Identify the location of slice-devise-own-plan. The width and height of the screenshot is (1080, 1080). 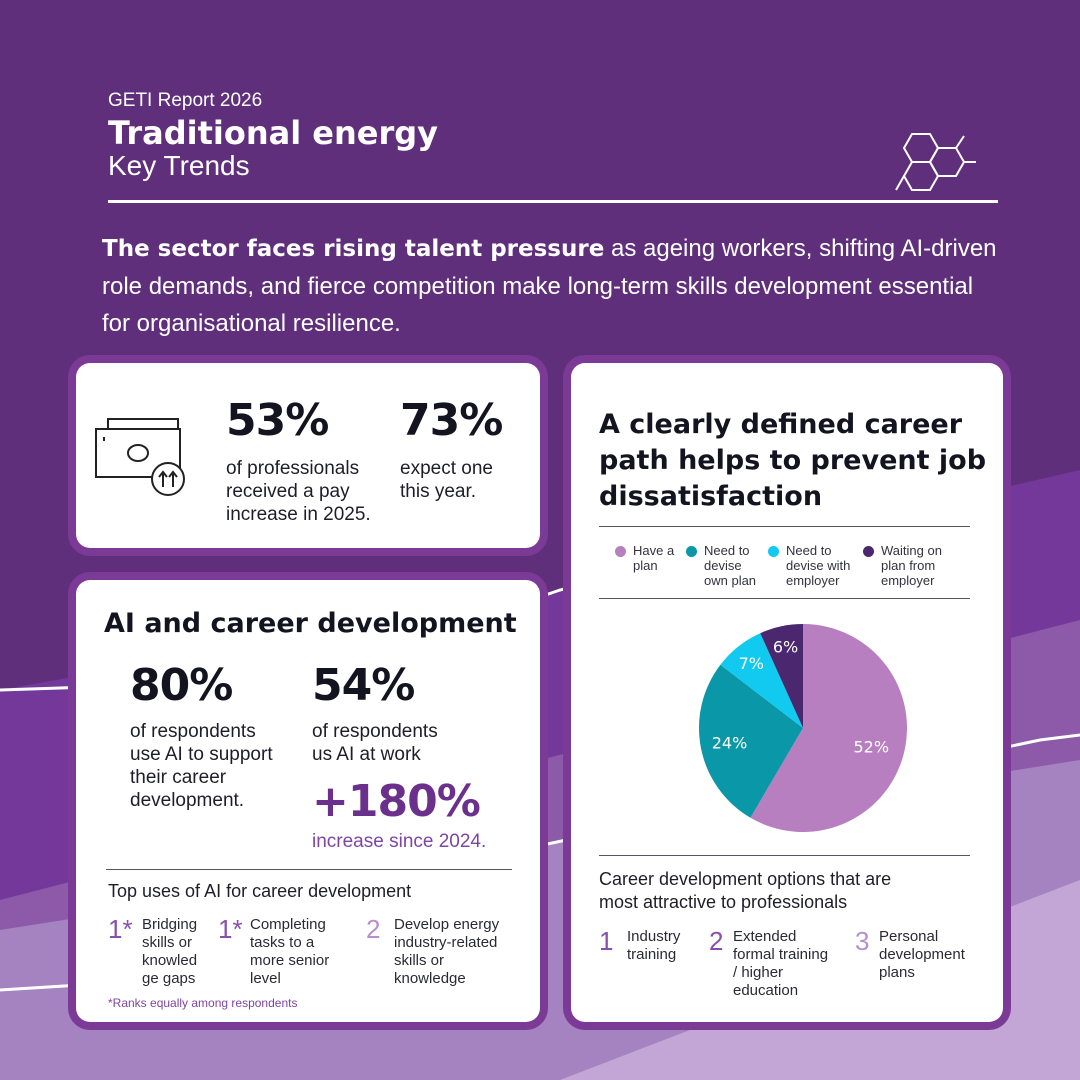
(751, 741).